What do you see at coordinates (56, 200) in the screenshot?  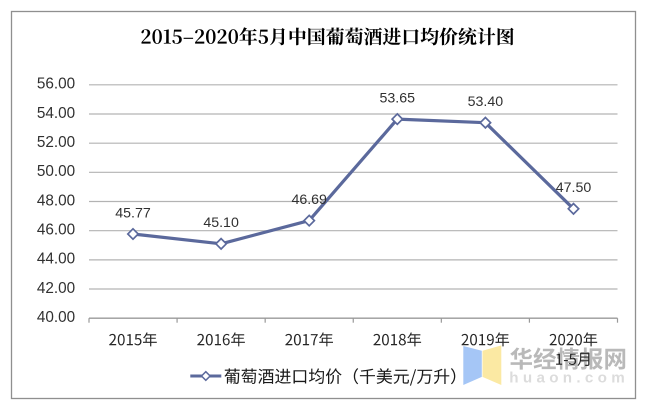 I see `svg-text: 48.00` at bounding box center [56, 200].